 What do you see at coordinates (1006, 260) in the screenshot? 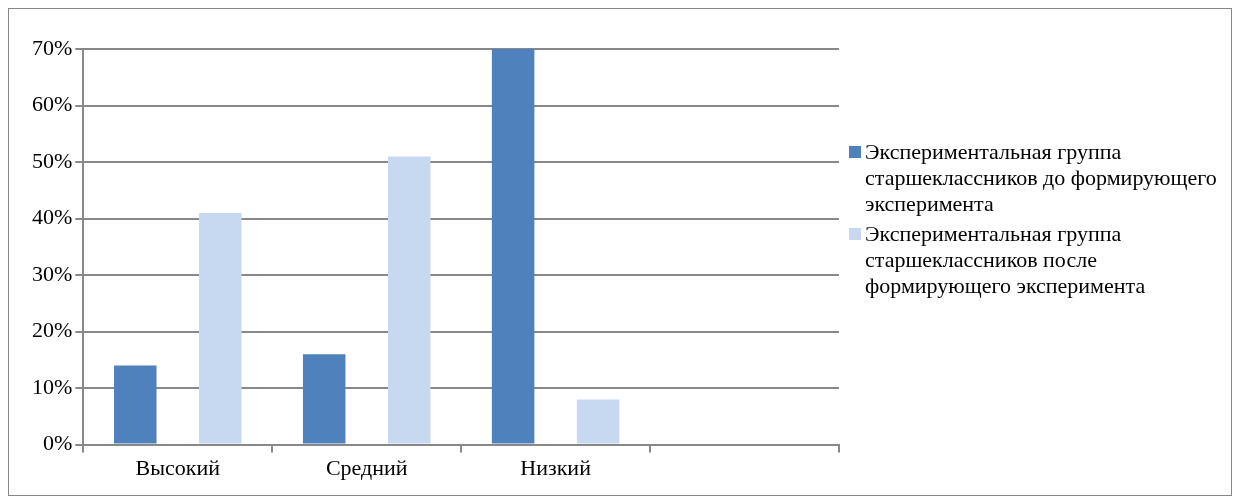
I see `legend-label: Экспериментальная группа старшеклассников после формирующего эксперимента` at bounding box center [1006, 260].